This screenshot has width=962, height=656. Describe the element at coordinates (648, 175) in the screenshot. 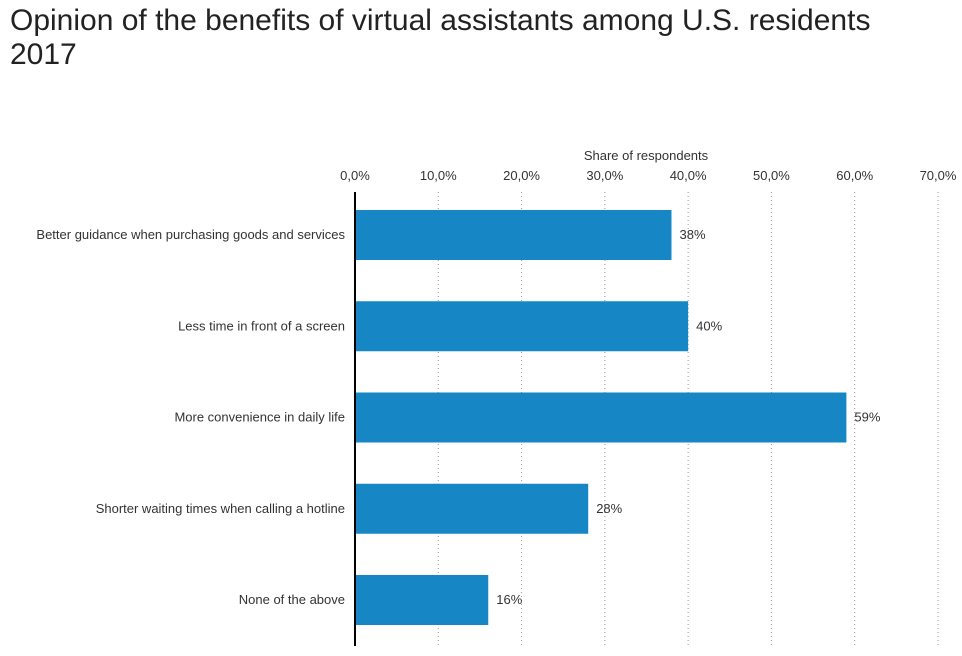

I see `x-axis-ticks: 0,0% 10,0% 20,0% 30,0% 40,0% 50,0% 60,0% 70,0%` at that location.